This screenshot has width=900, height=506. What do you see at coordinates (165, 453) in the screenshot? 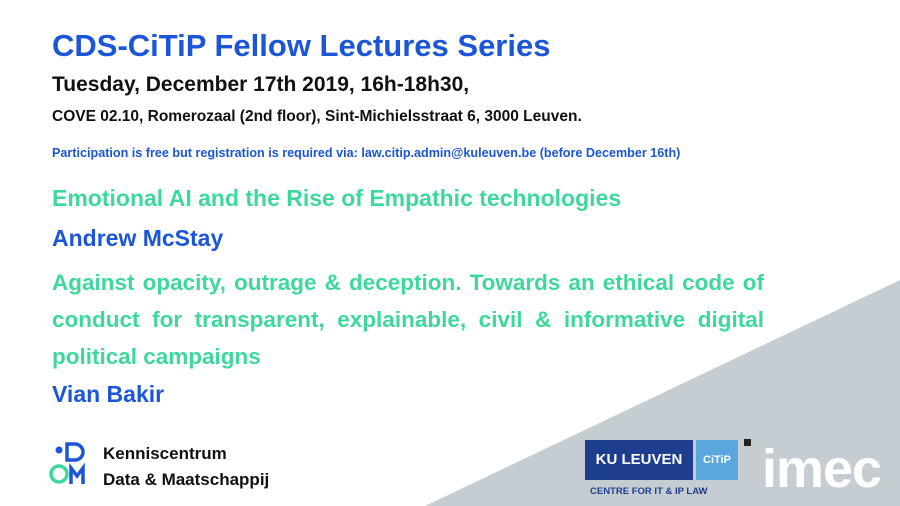
I see `logo-text: Kenniscentrum` at bounding box center [165, 453].